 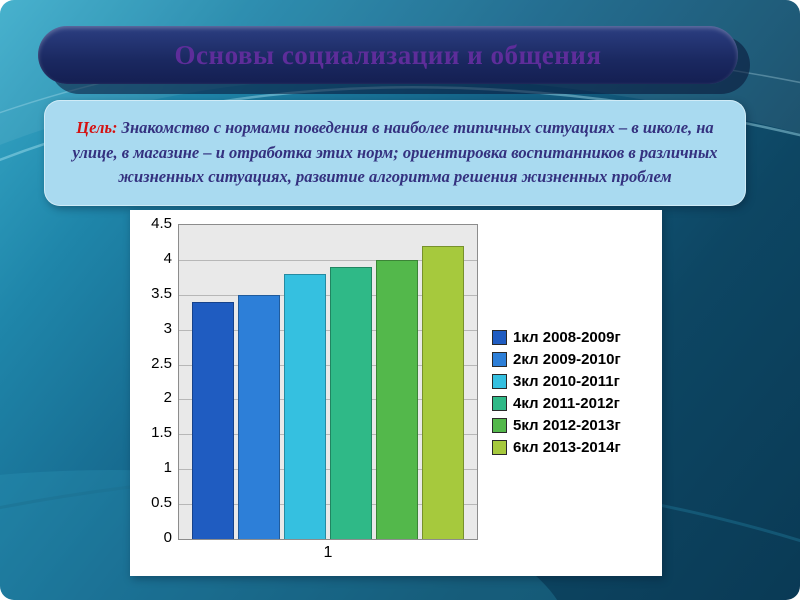 What do you see at coordinates (567, 425) in the screenshot?
I see `legend-label: 5кл 2012-2013г` at bounding box center [567, 425].